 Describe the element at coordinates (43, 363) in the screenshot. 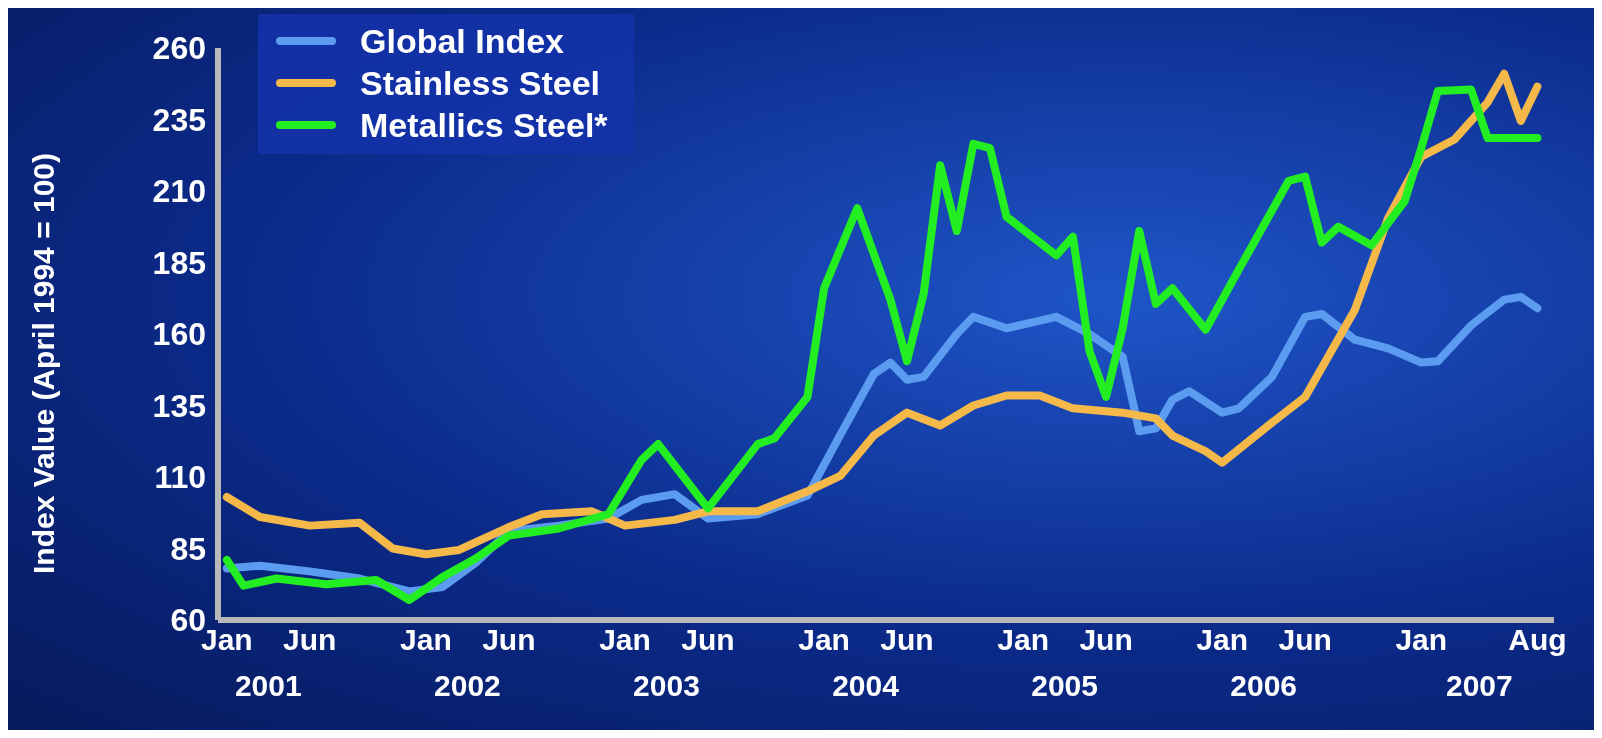

I see `y-axis-title: Index Value (April 1994 = 100)` at that location.